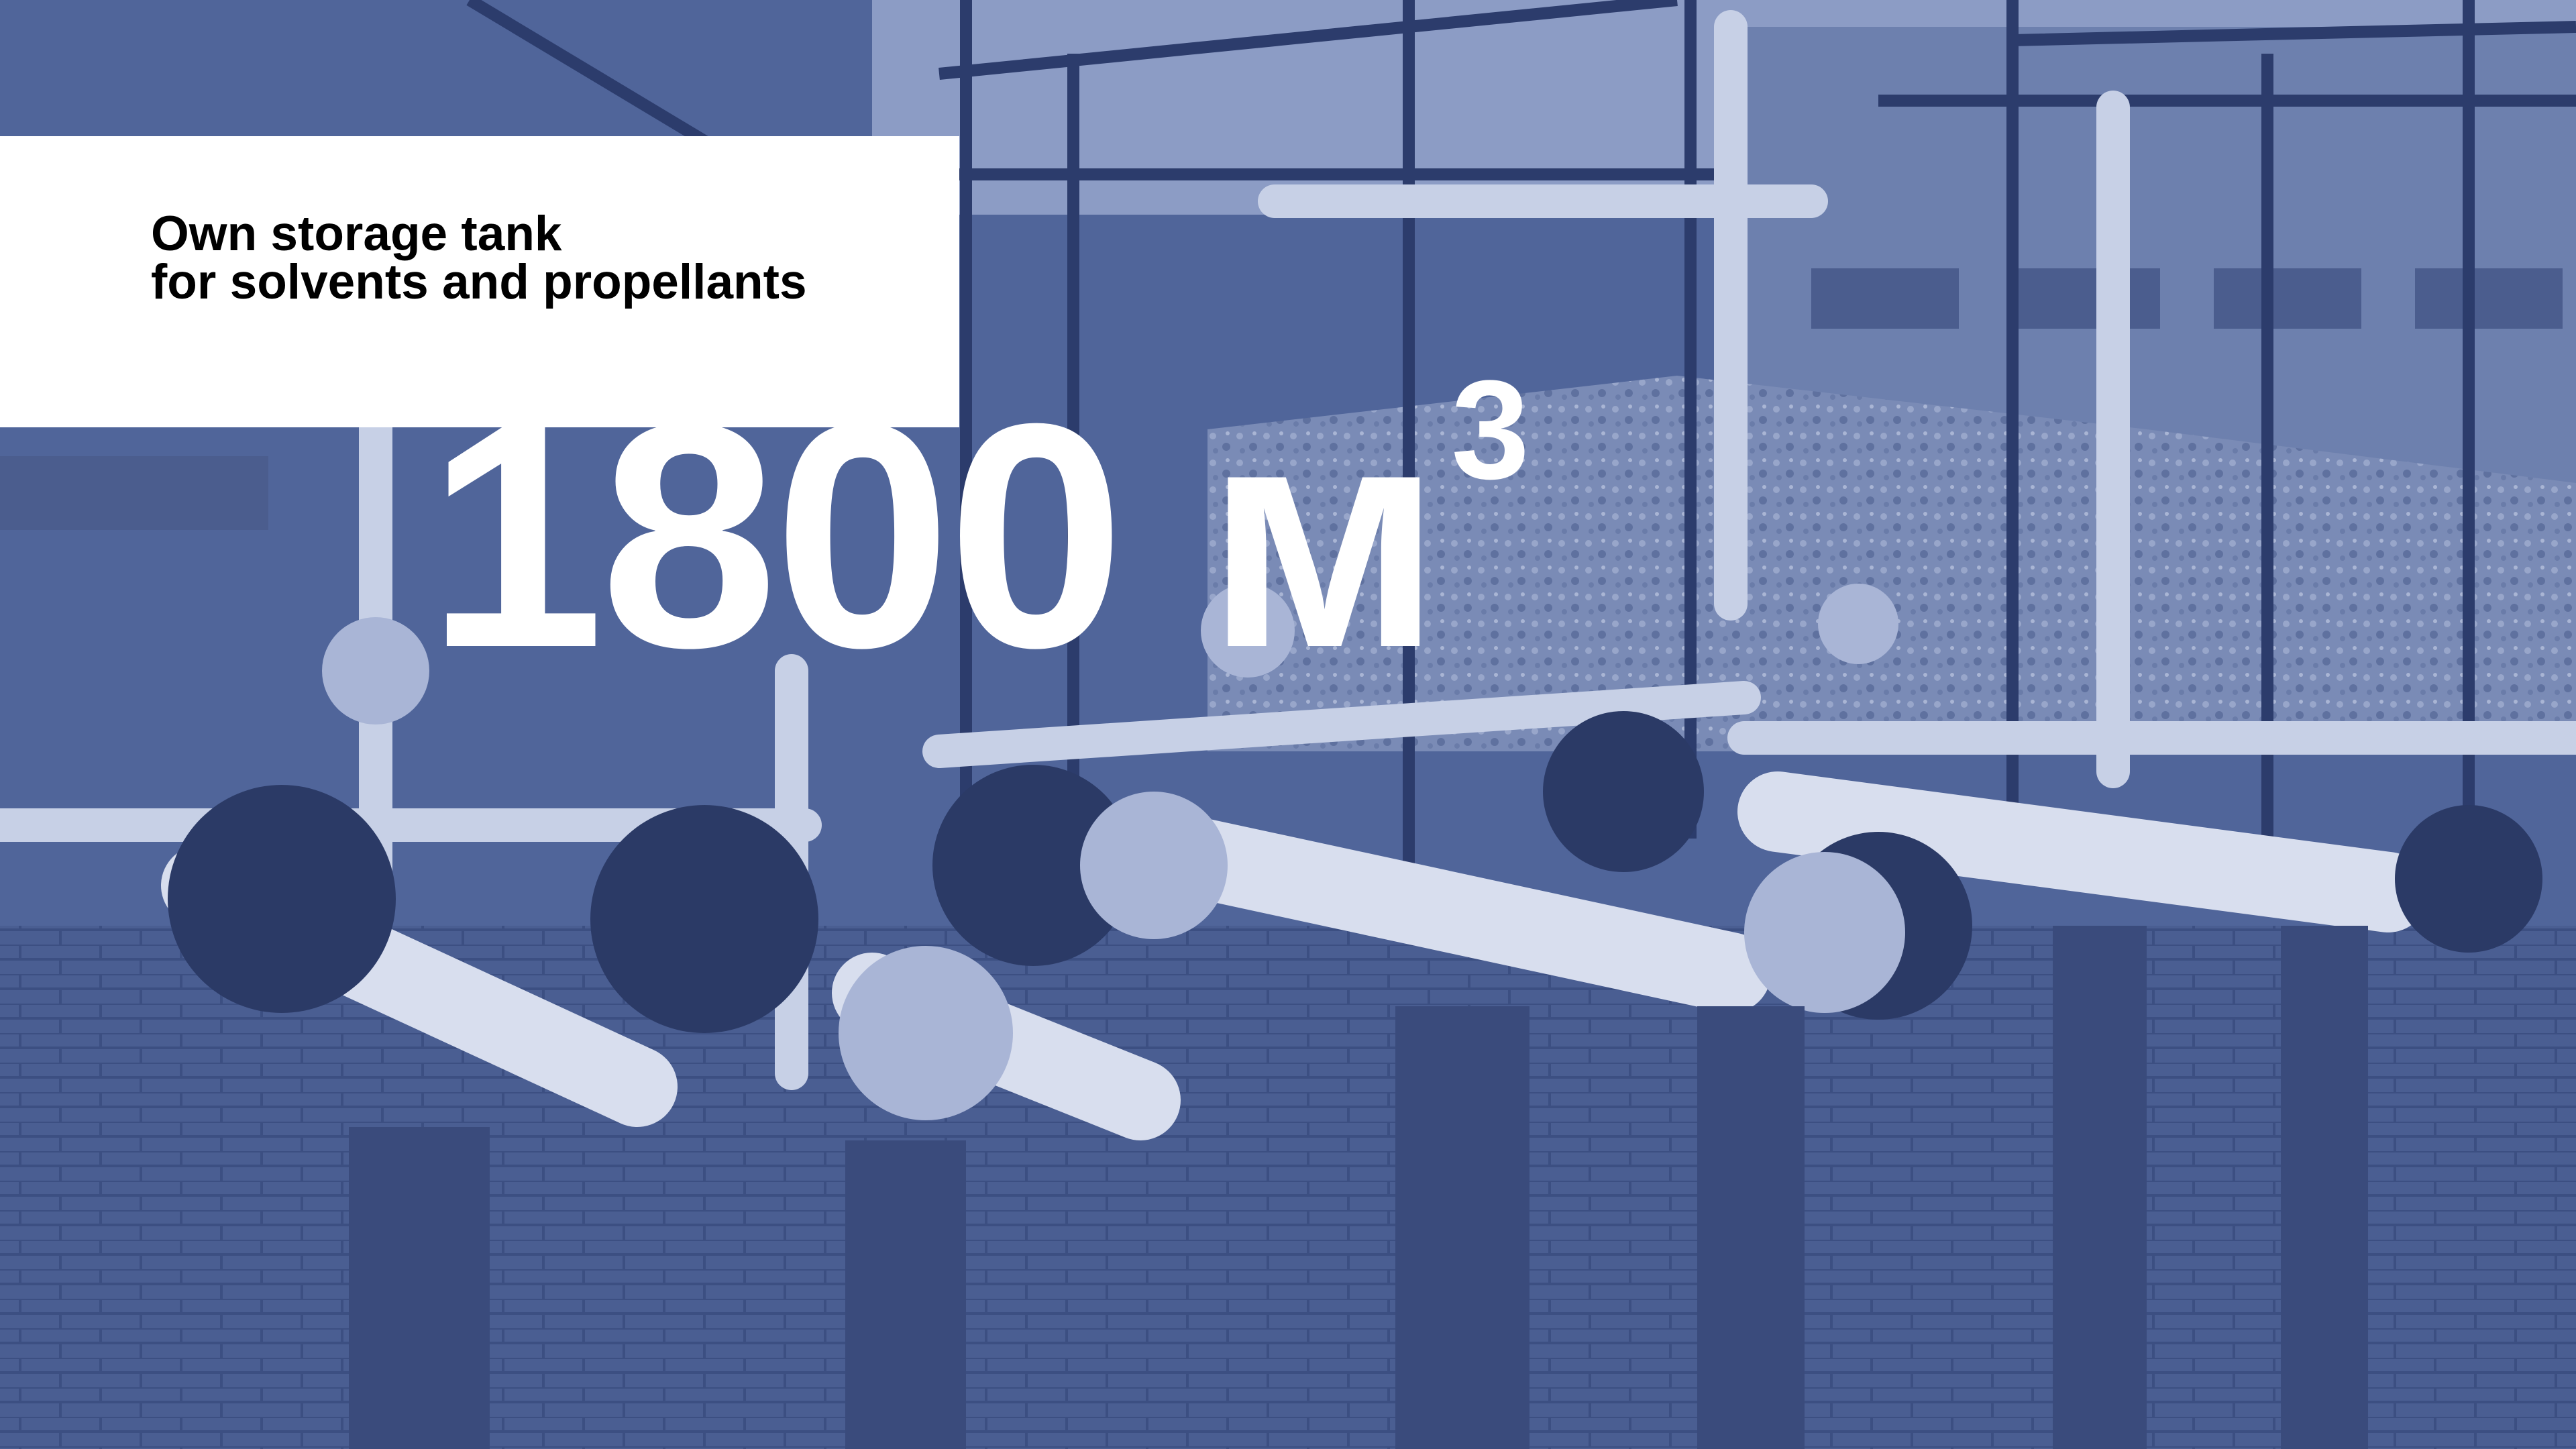 This screenshot has height=1449, width=2576. Describe the element at coordinates (356, 234) in the screenshot. I see `caption-line: Own storage tank` at that location.